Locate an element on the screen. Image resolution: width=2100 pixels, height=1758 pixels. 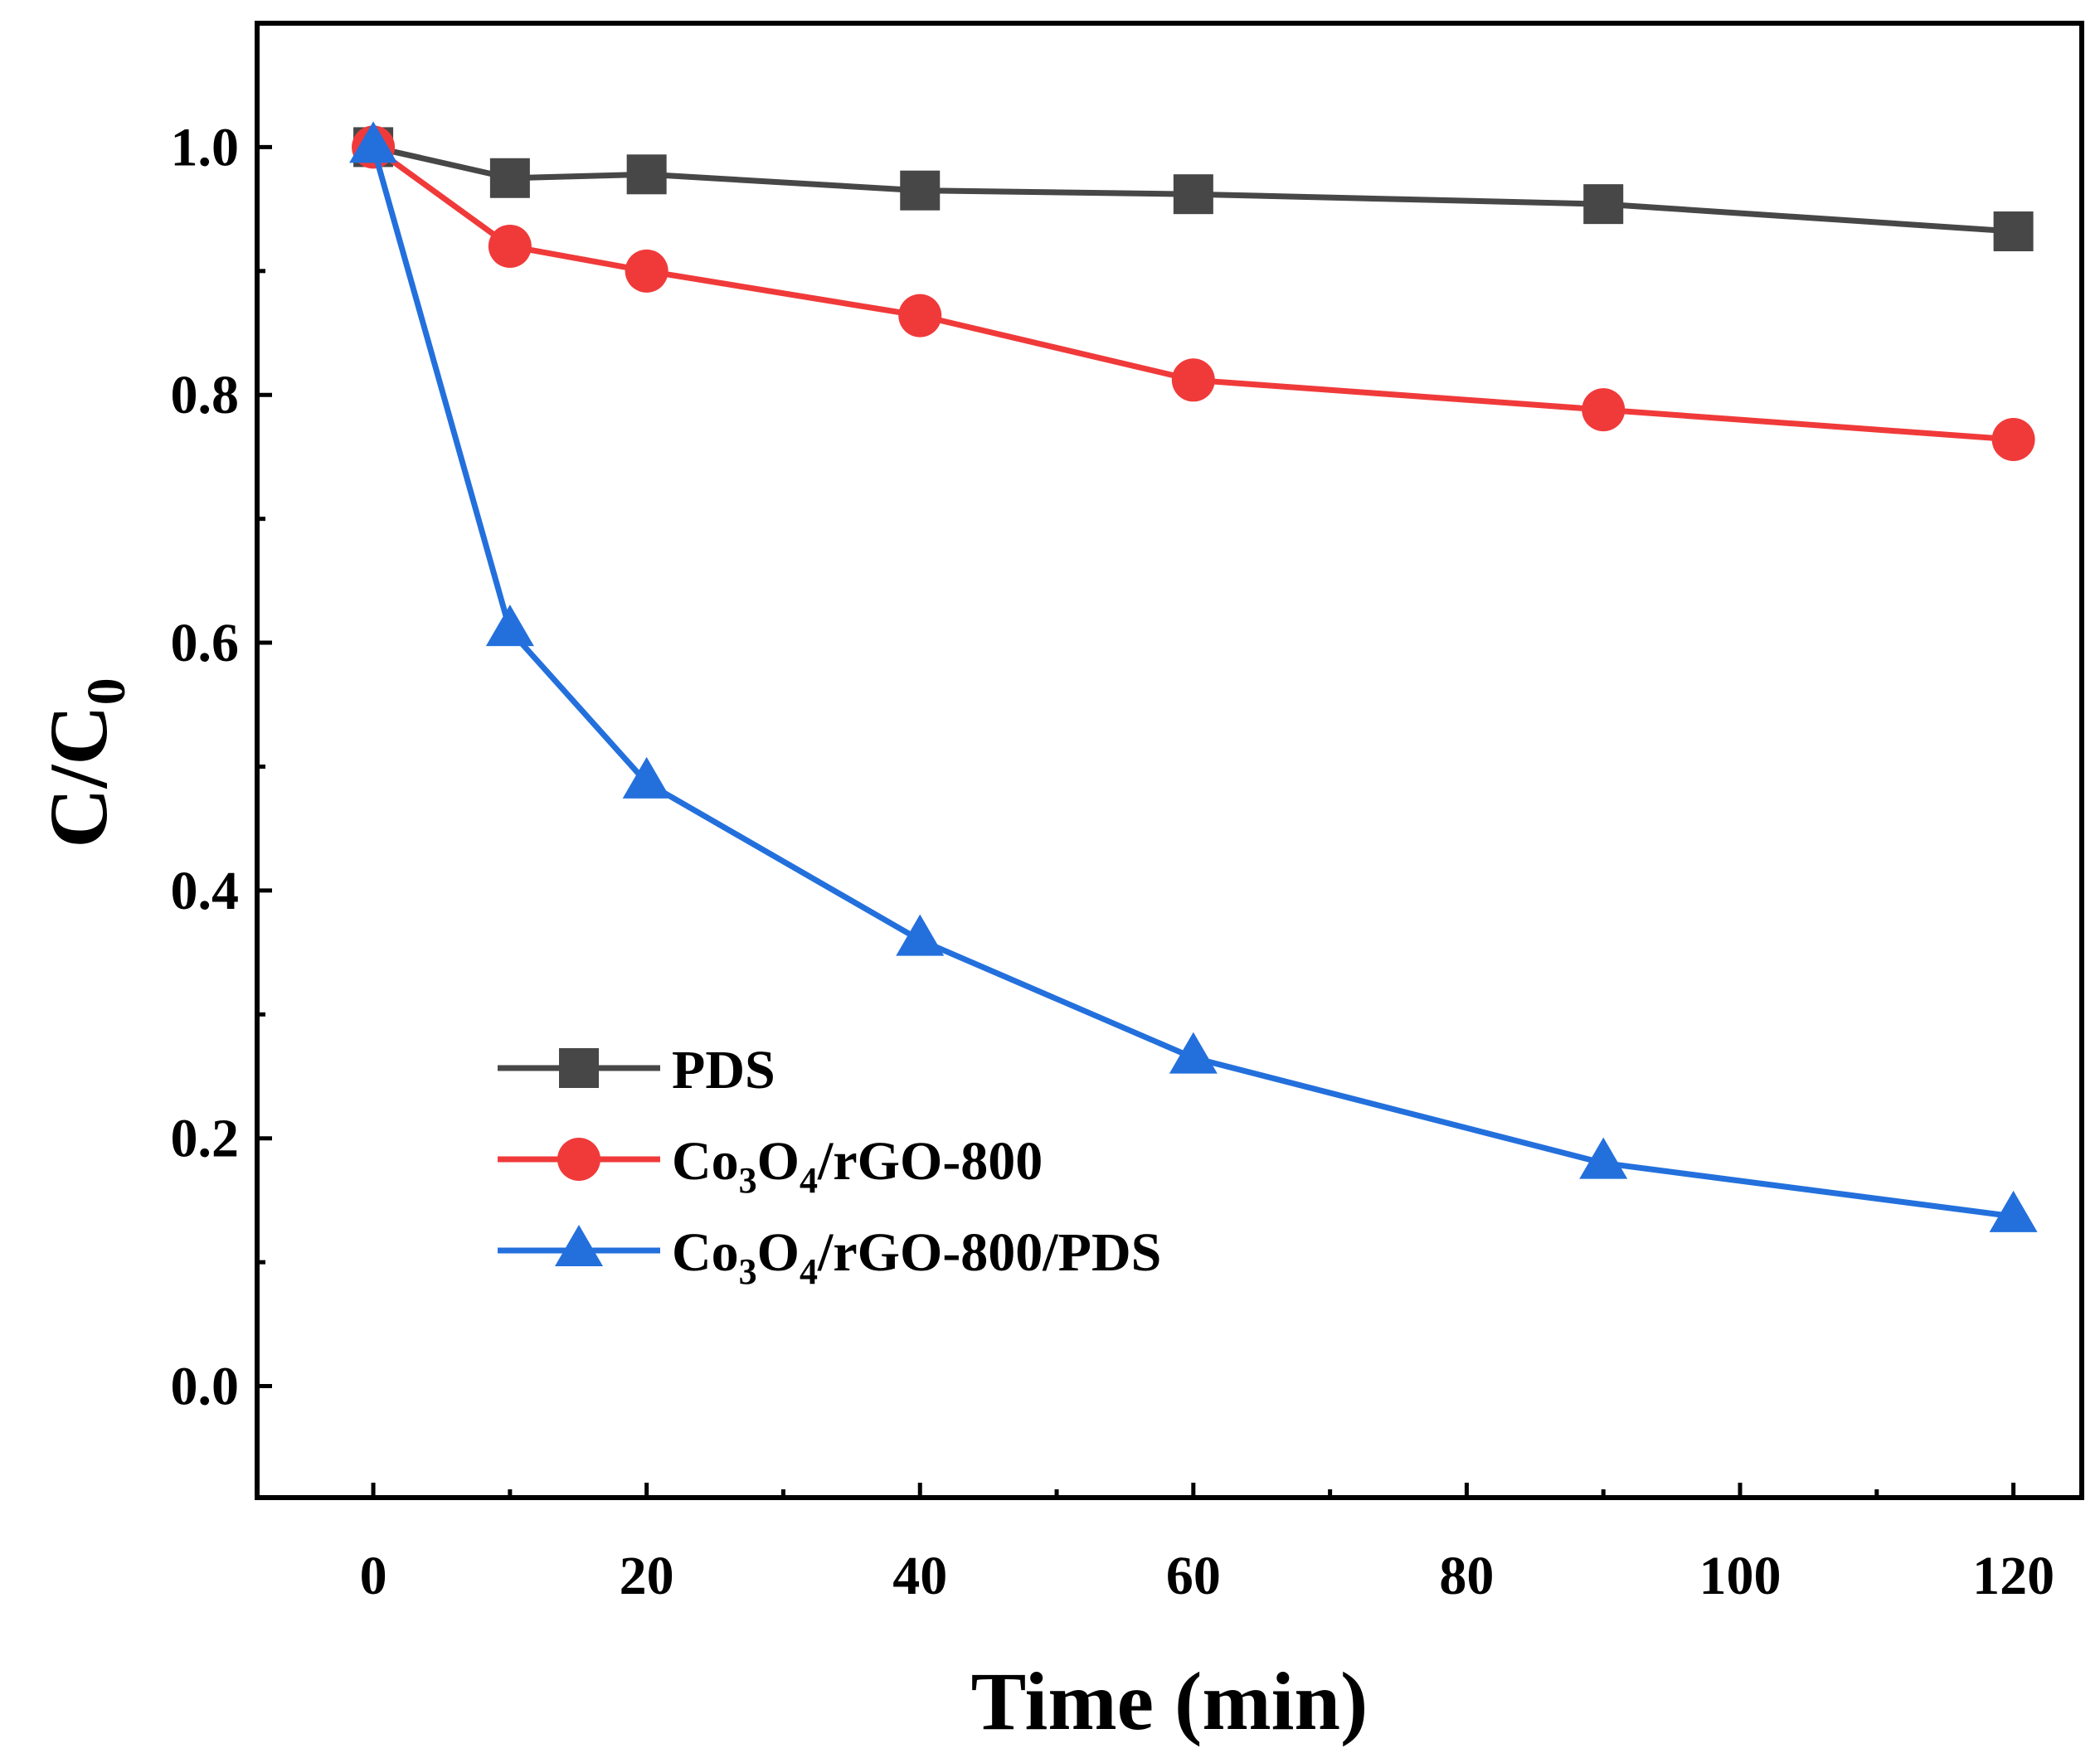
legend-item: PDS is located at coordinates (636, 1070).